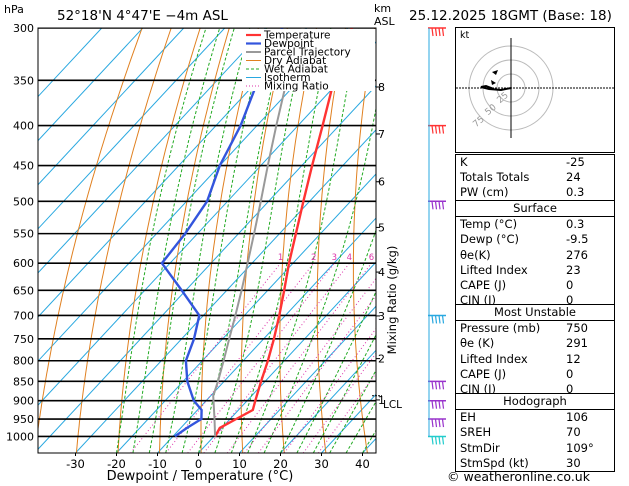  Describe the element at coordinates (490, 110) in the screenshot. I see `hodograph-ring-50: 50` at that location.